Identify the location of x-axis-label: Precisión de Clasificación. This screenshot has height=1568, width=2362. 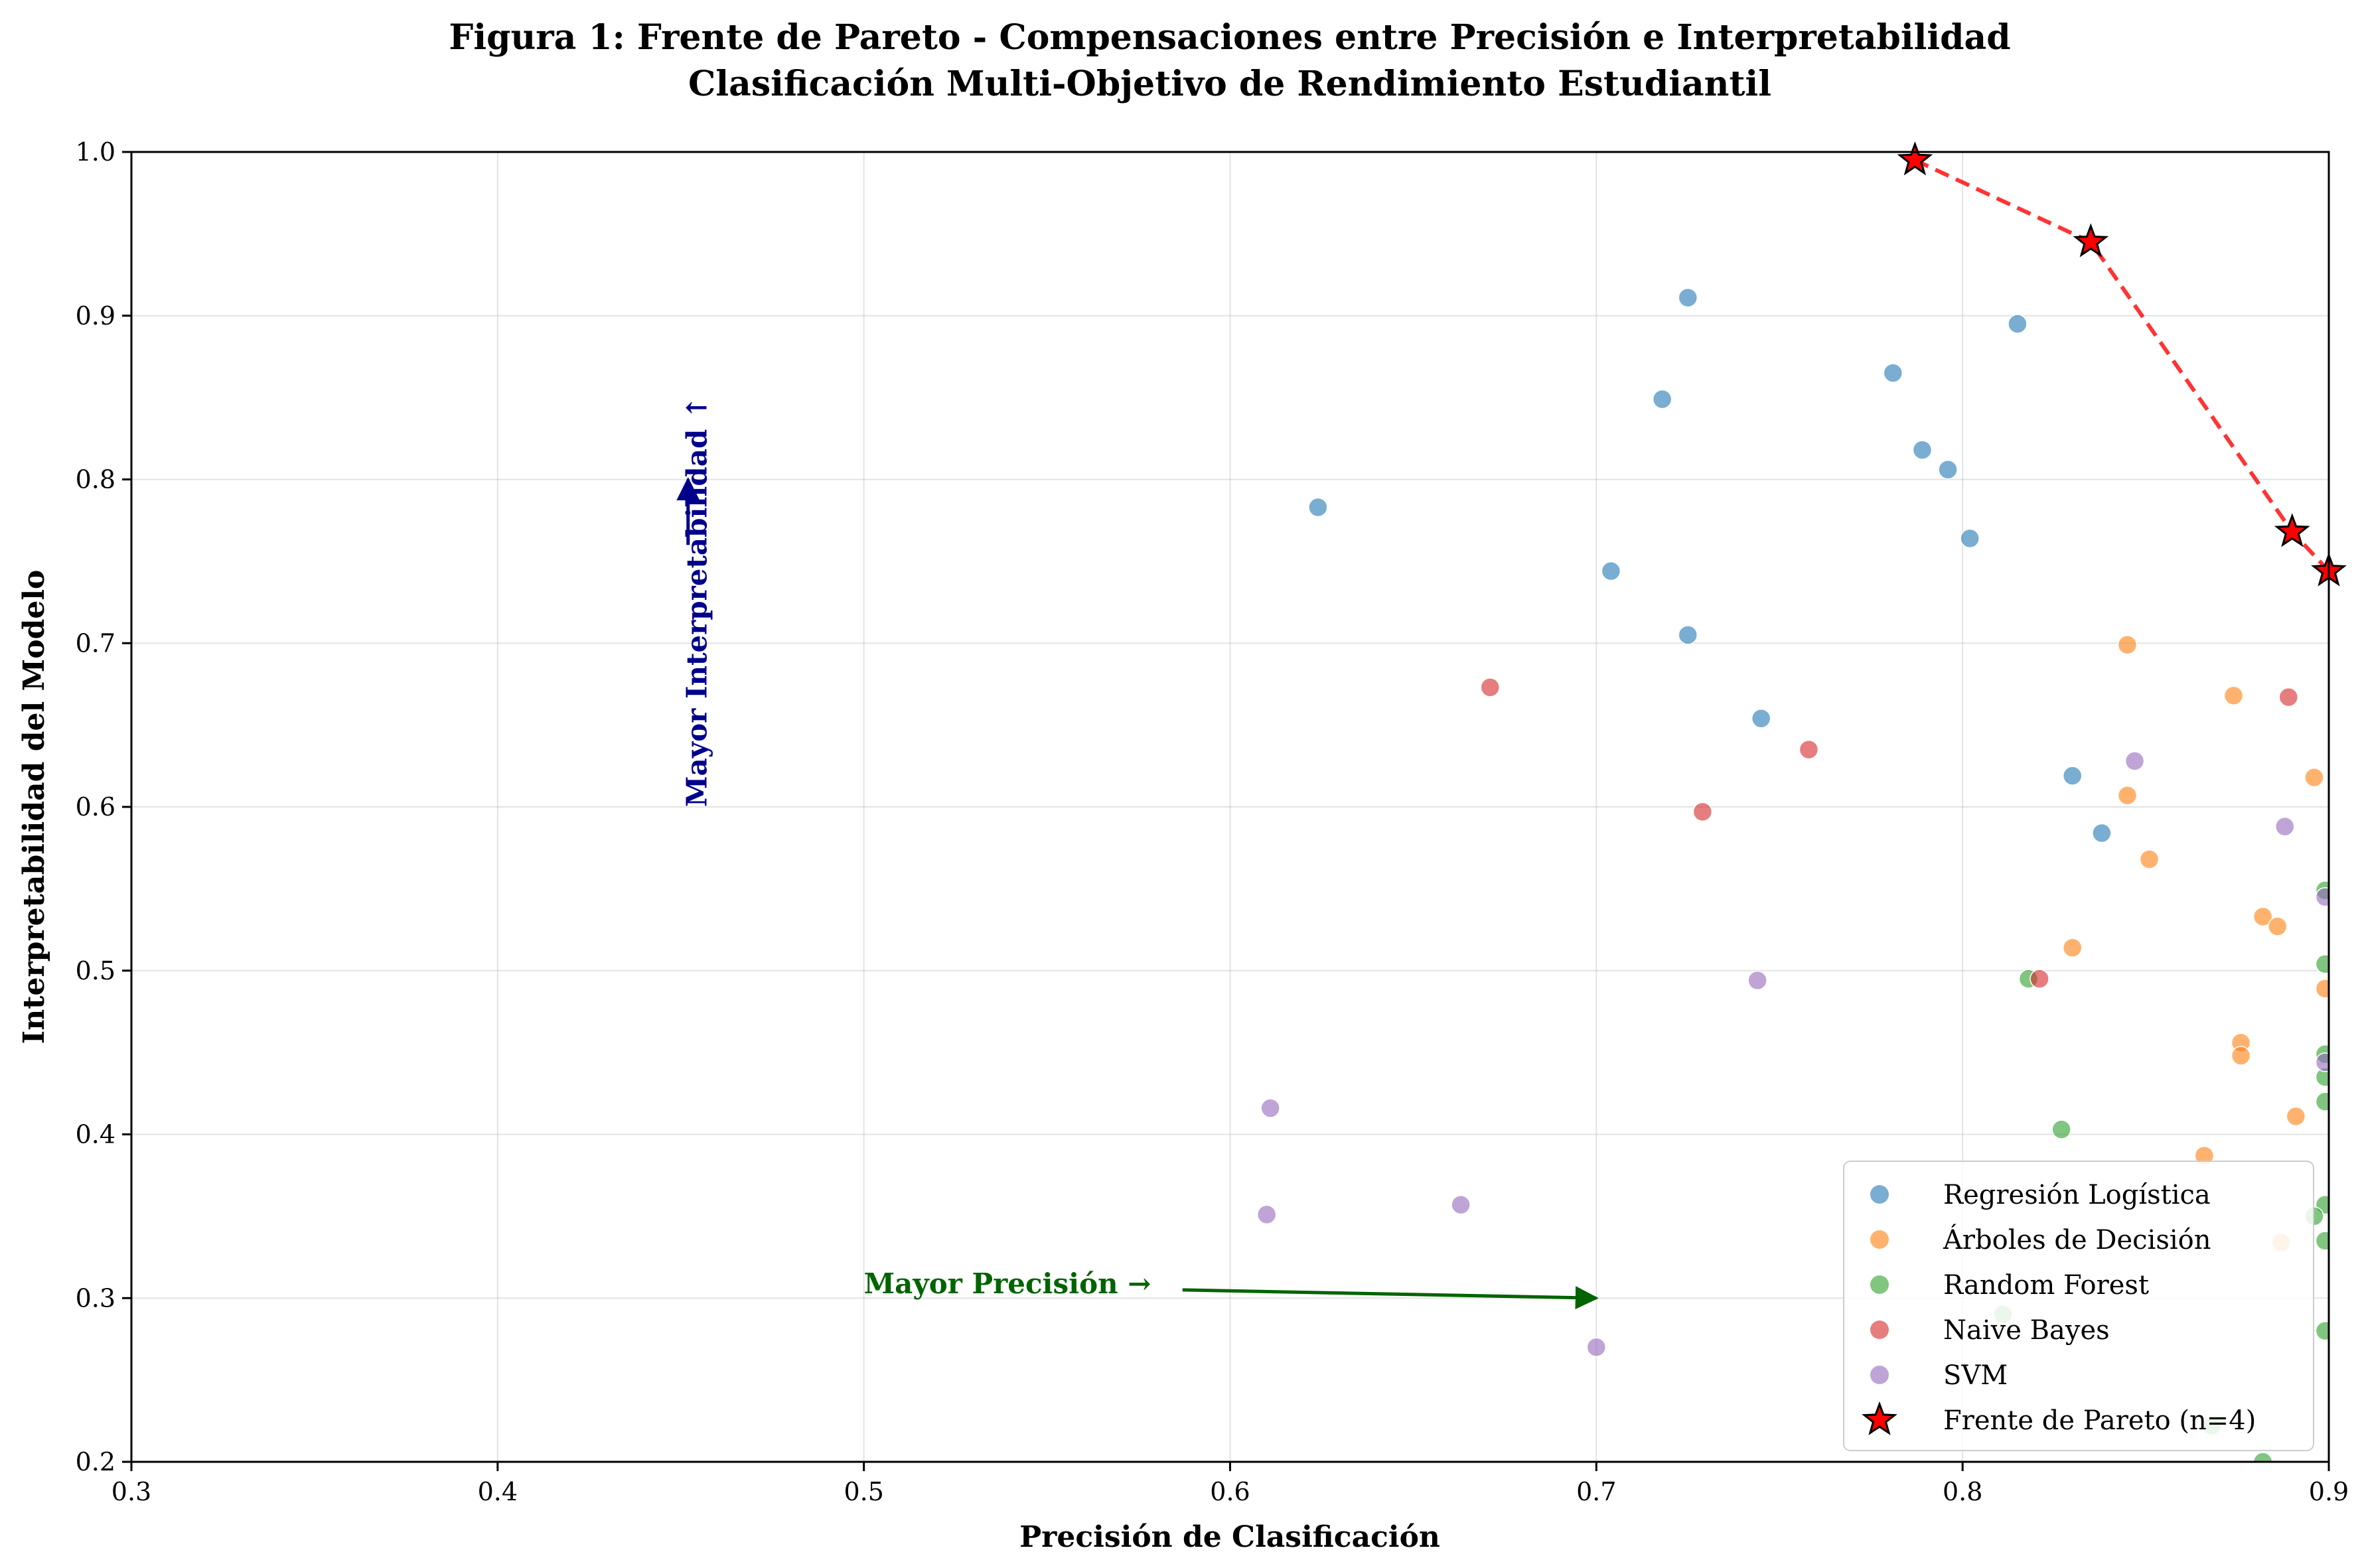
(1229, 1537).